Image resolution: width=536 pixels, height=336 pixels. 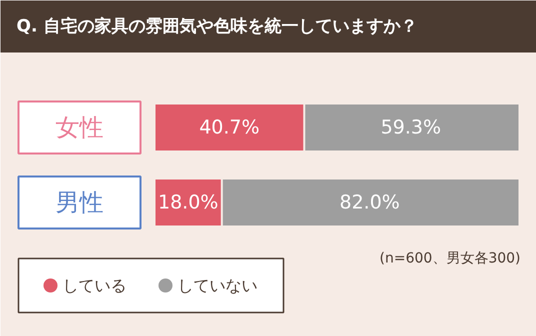 What do you see at coordinates (411, 127) in the screenshot?
I see `data-label: 59.3%` at bounding box center [411, 127].